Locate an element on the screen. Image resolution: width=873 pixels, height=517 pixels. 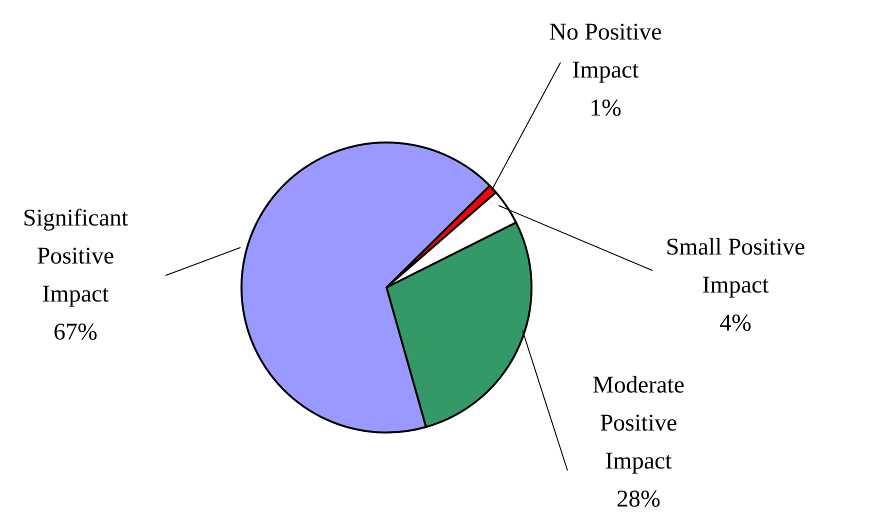
legend-label: Significant Positive Impact is located at coordinates (75, 257).